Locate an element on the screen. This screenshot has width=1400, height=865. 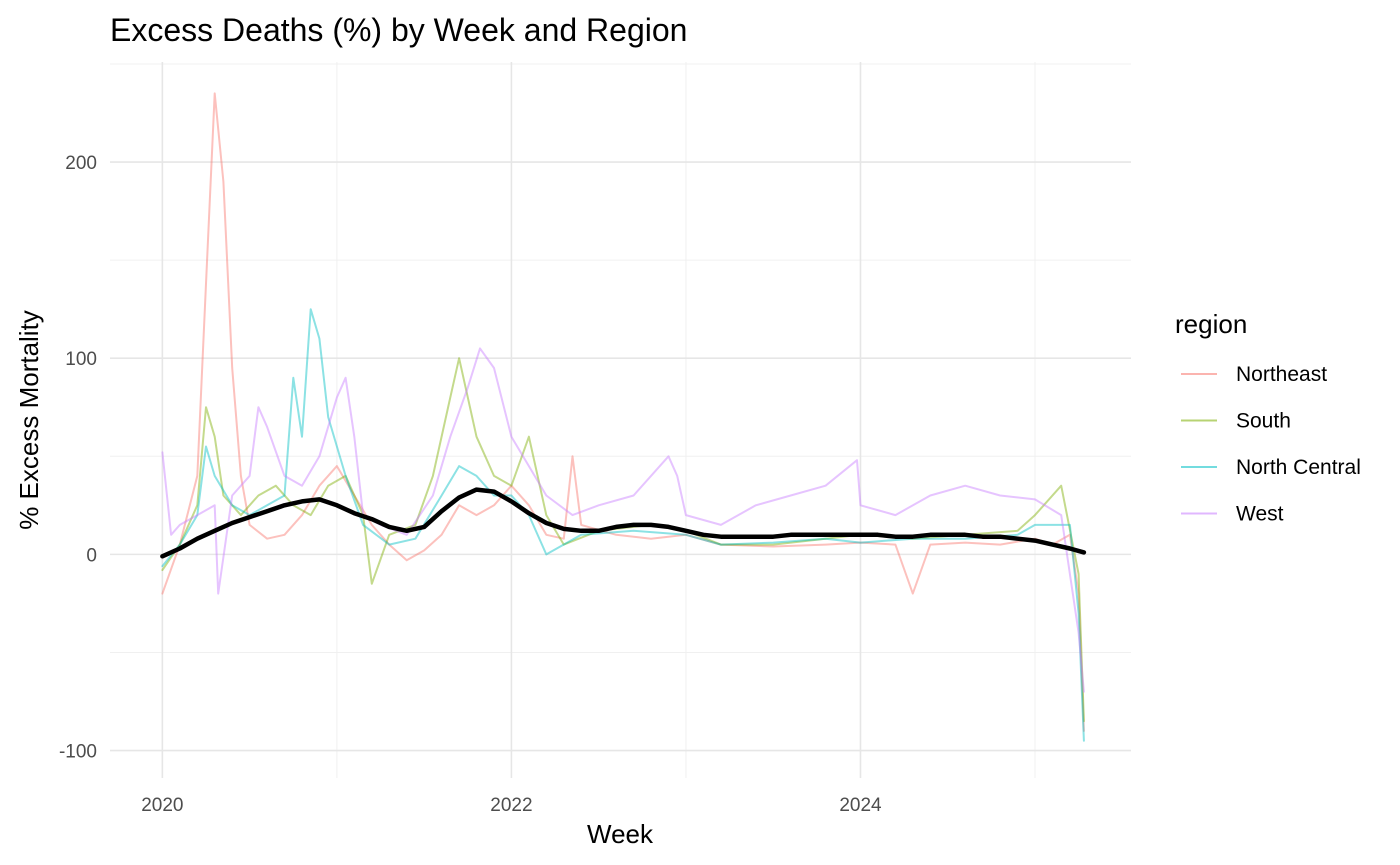
y-axis-ticks: -100 0 100 200 is located at coordinates (78, 457).